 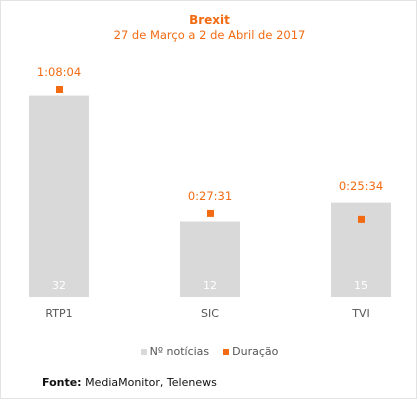 What do you see at coordinates (59, 285) in the screenshot?
I see `bar-value-rtp1: 32` at bounding box center [59, 285].